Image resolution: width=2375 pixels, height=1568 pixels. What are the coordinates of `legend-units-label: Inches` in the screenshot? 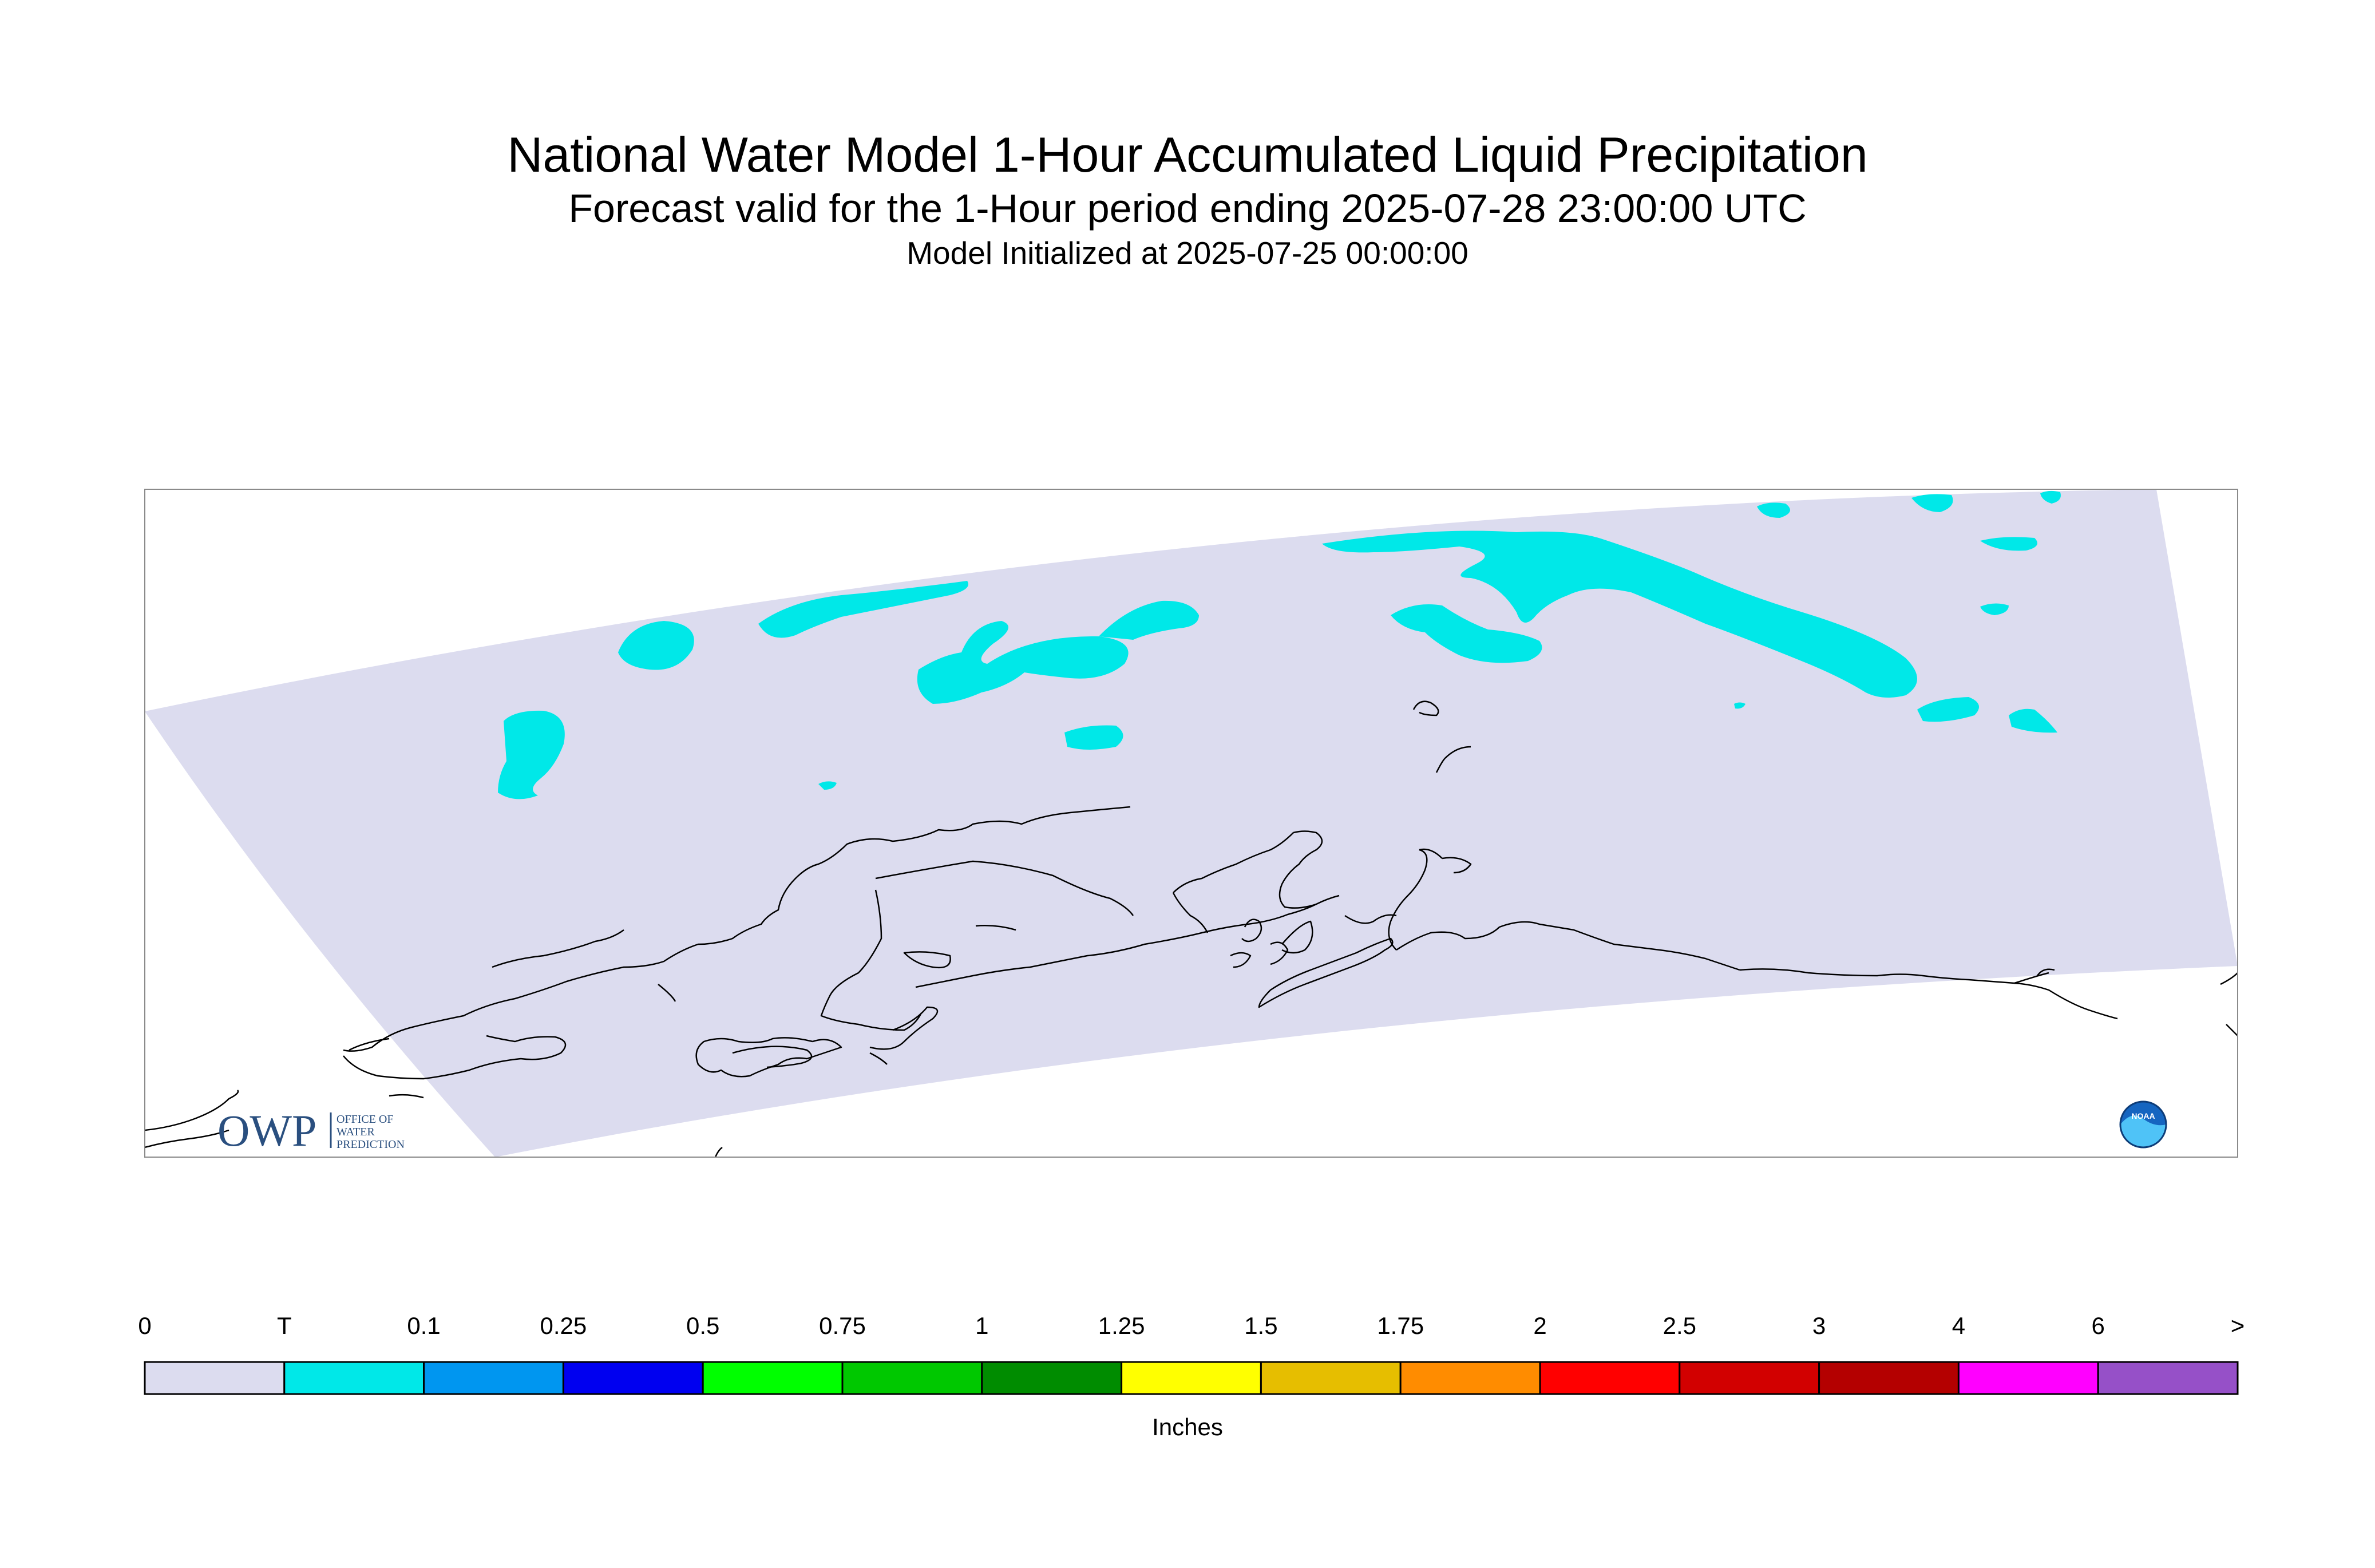 It's located at (1187, 1426).